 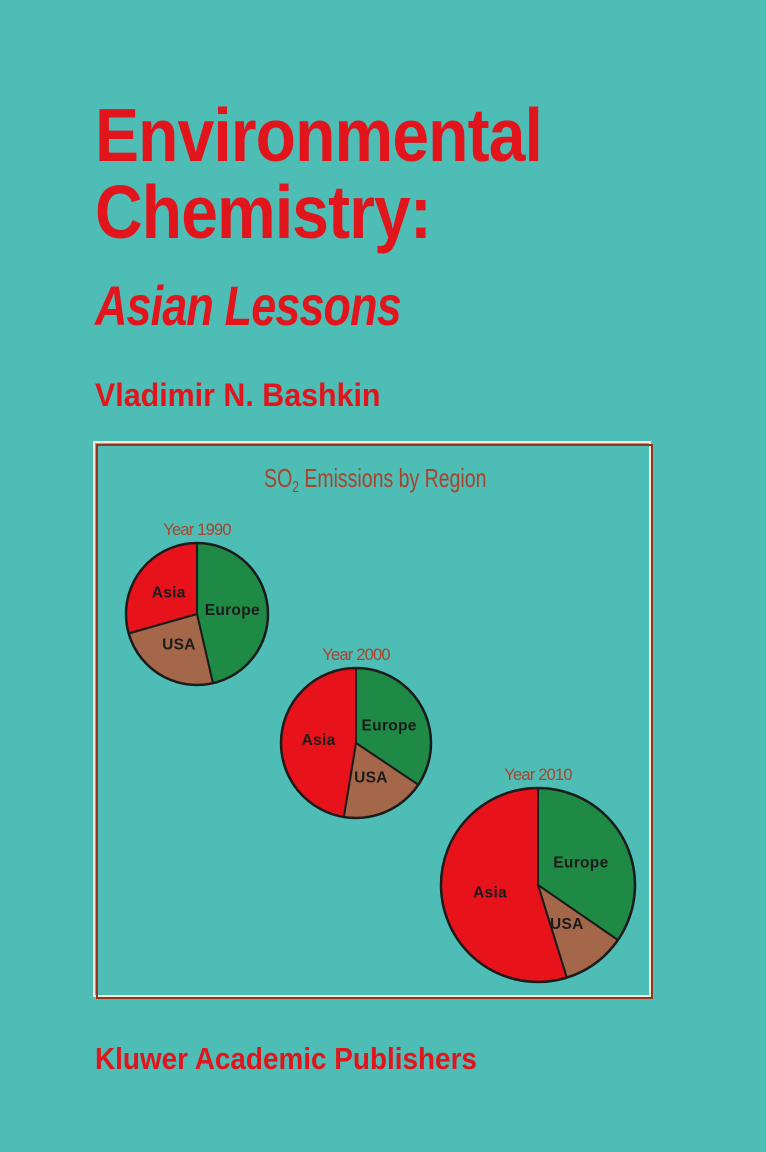 I want to click on pie-year-label: Year 2010, so click(x=538, y=775).